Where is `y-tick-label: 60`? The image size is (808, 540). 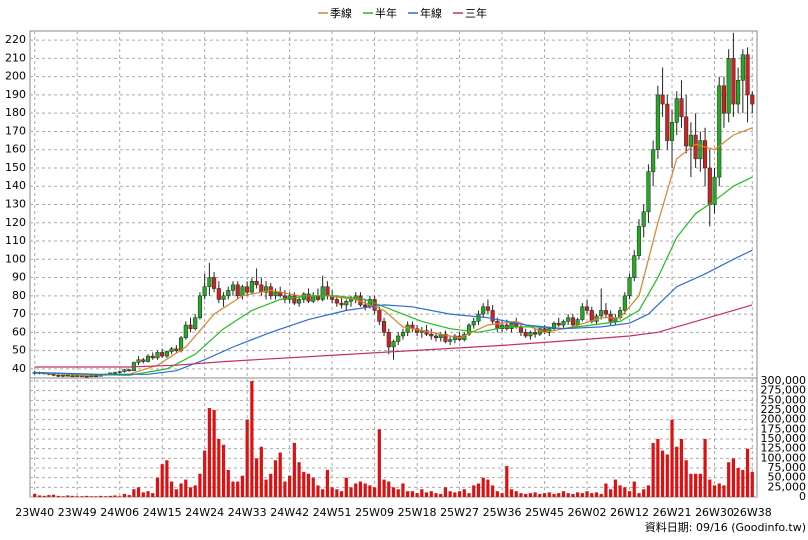 y-tick-label: 60 is located at coordinates (19, 331).